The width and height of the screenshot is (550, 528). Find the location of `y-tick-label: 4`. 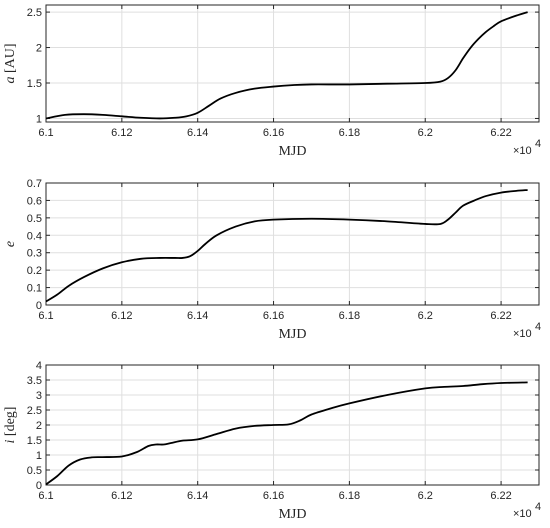

y-tick-label: 4 is located at coordinates (39, 366).